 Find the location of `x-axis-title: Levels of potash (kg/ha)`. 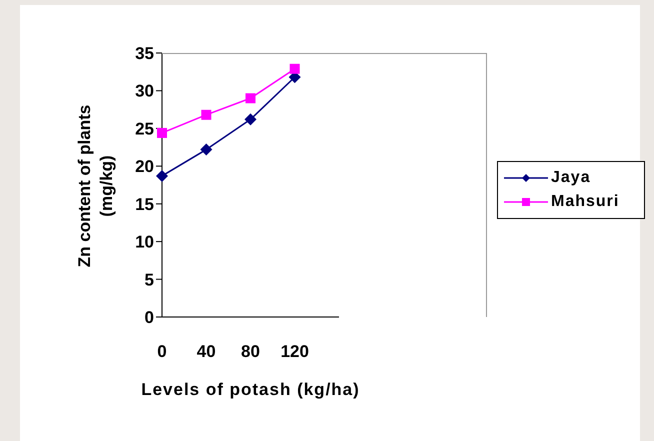

x-axis-title: Levels of potash (kg/ha) is located at coordinates (250, 389).